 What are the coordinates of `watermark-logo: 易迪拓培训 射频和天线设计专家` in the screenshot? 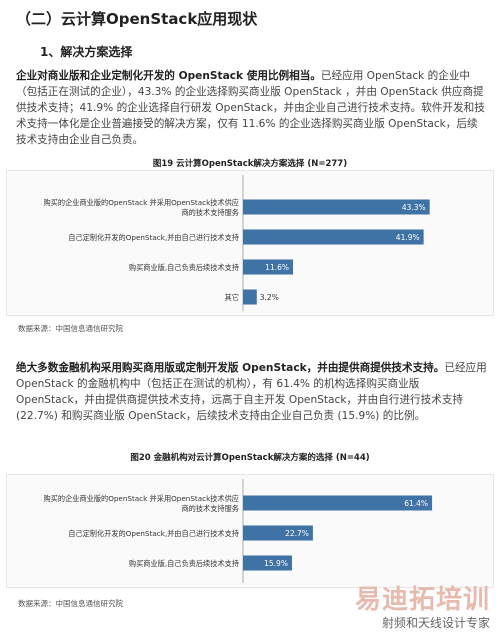 It's located at (422, 605).